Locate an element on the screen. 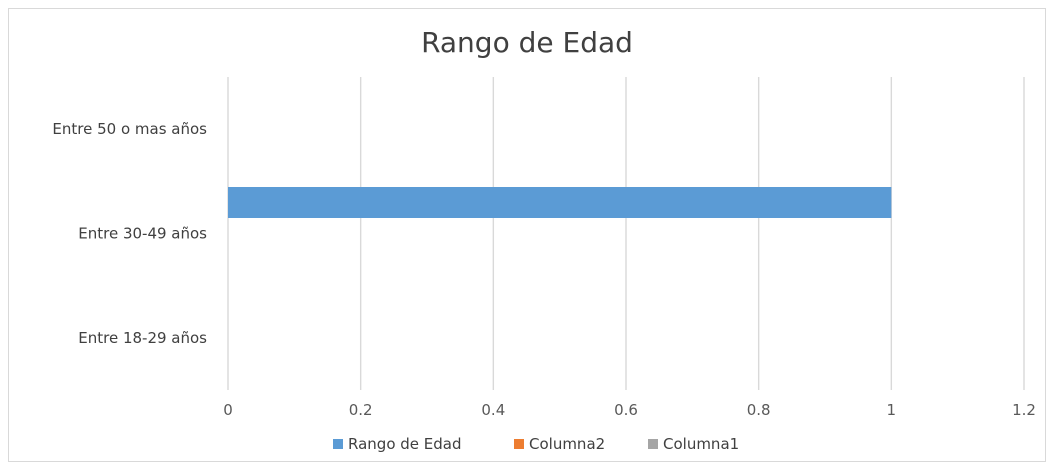 Image resolution: width=1054 pixels, height=470 pixels. x-tick-label: 0.6 is located at coordinates (626, 410).